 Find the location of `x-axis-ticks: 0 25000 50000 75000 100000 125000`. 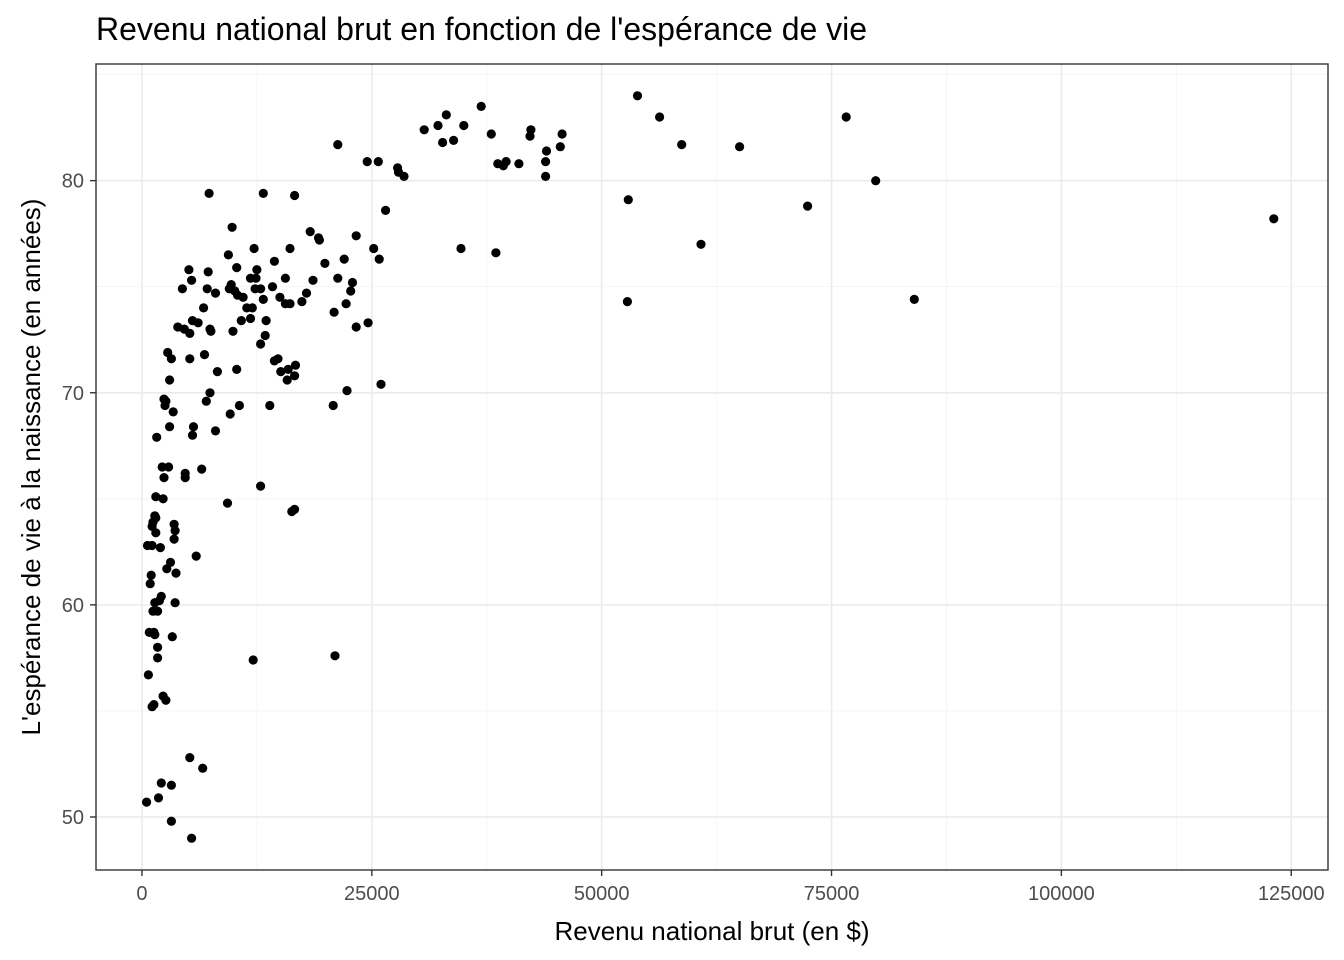

x-axis-ticks: 0 25000 50000 75000 100000 125000 is located at coordinates (730, 887).